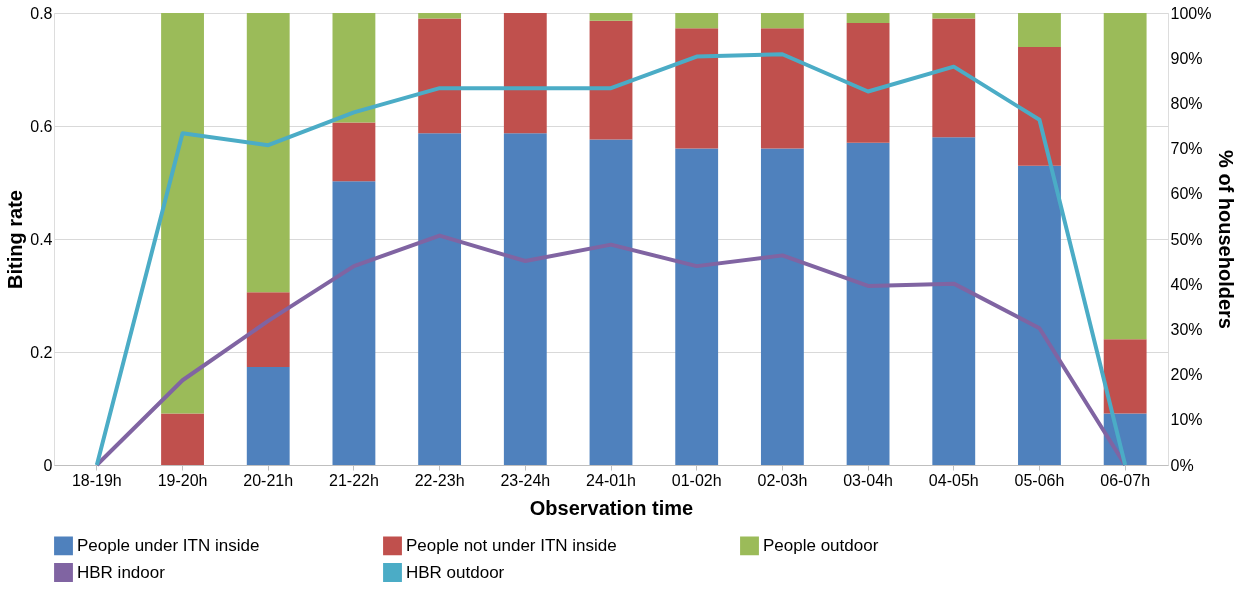  I want to click on x-tick-label: 20-21h, so click(268, 480).